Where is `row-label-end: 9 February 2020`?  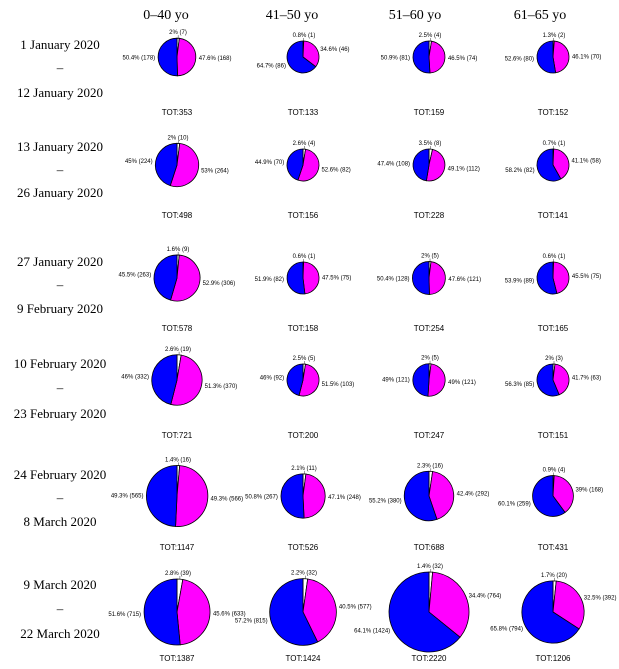
row-label-end: 9 February 2020 is located at coordinates (60, 308).